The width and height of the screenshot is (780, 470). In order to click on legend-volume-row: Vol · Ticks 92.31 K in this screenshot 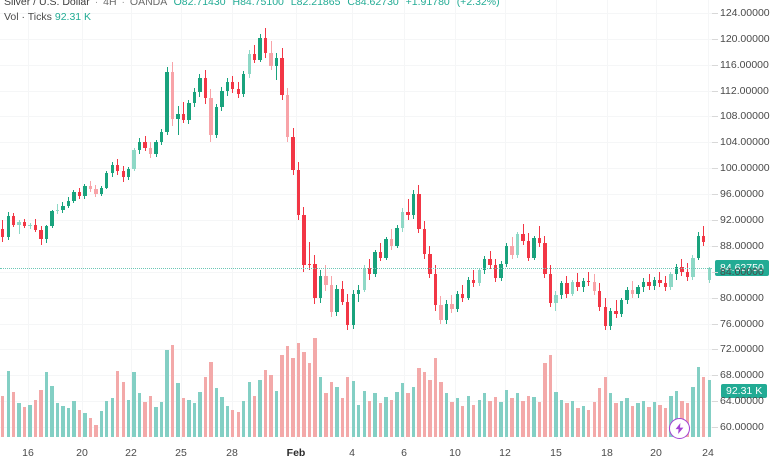, I will do `click(252, 17)`.